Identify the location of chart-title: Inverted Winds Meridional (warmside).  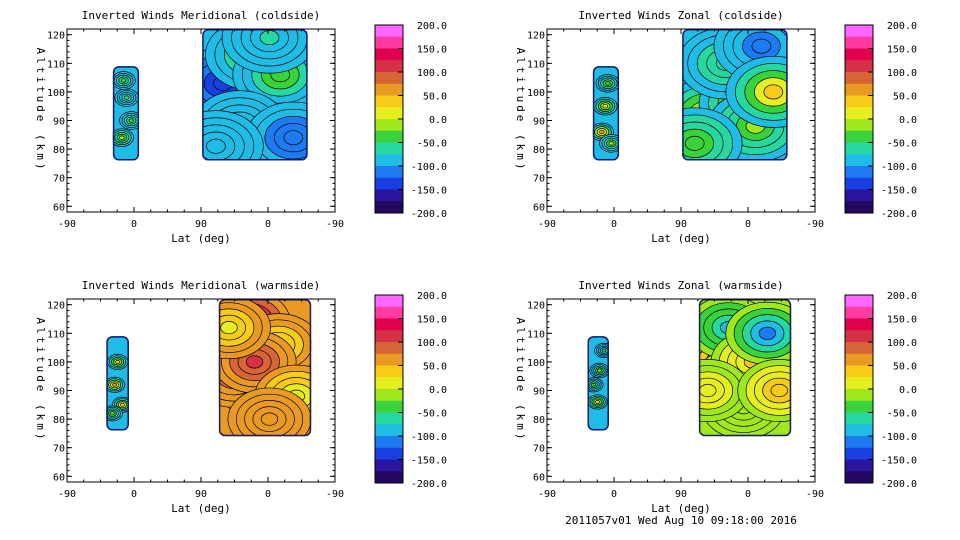
(201, 285).